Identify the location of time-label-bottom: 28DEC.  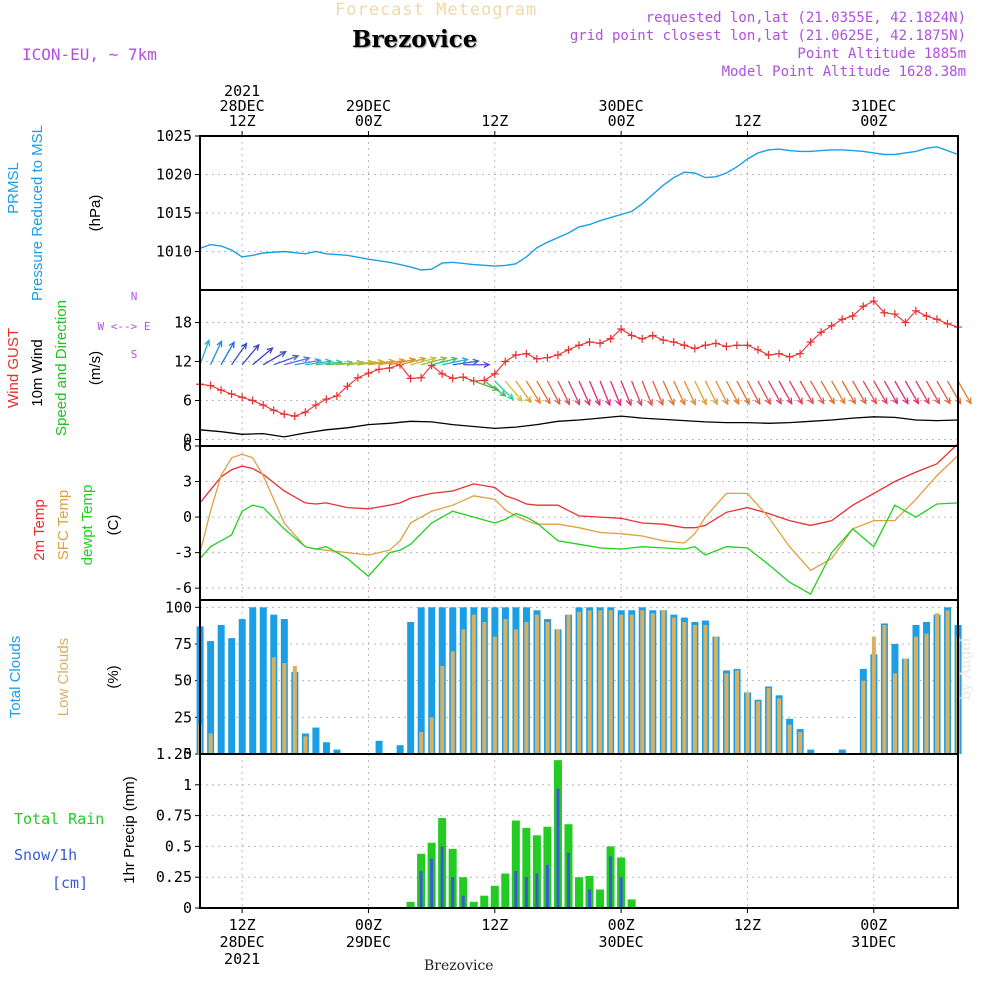
(242, 942).